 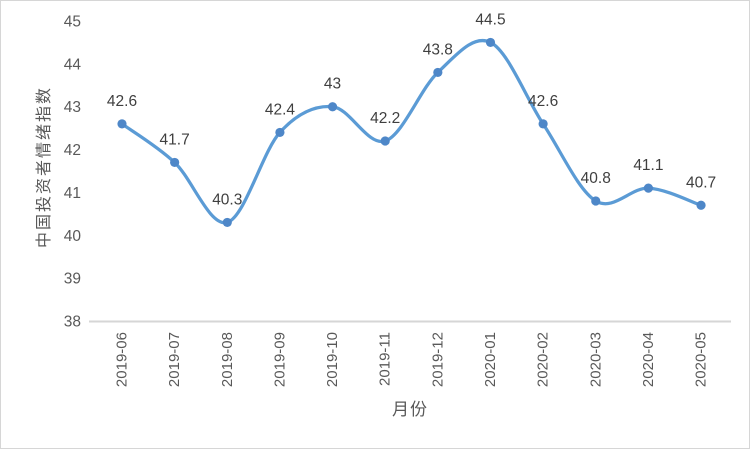 What do you see at coordinates (596, 178) in the screenshot?
I see `data-label: 40.8` at bounding box center [596, 178].